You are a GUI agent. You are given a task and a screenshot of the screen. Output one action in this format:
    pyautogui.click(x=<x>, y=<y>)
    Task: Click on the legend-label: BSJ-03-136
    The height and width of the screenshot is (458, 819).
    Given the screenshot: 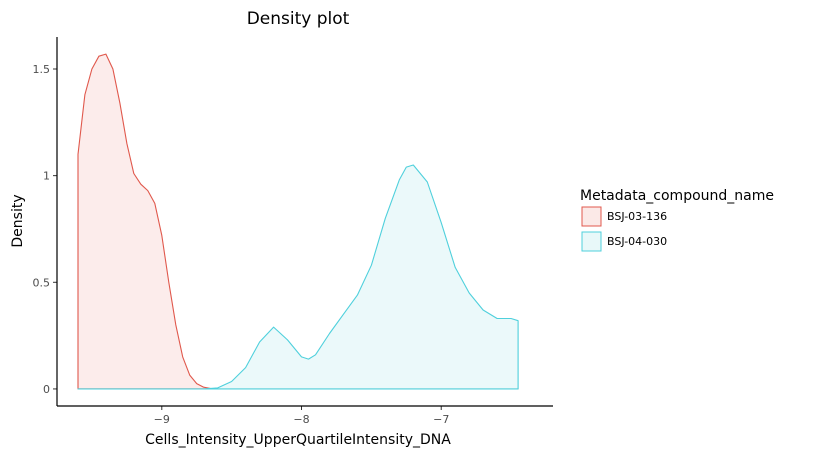 What is the action you would take?
    pyautogui.click(x=637, y=216)
    